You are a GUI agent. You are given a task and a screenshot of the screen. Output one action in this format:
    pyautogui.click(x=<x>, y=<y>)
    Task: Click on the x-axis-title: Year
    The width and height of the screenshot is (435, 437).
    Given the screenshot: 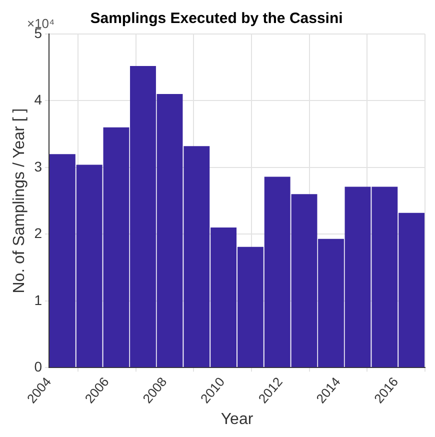 What is the action you would take?
    pyautogui.click(x=237, y=419)
    